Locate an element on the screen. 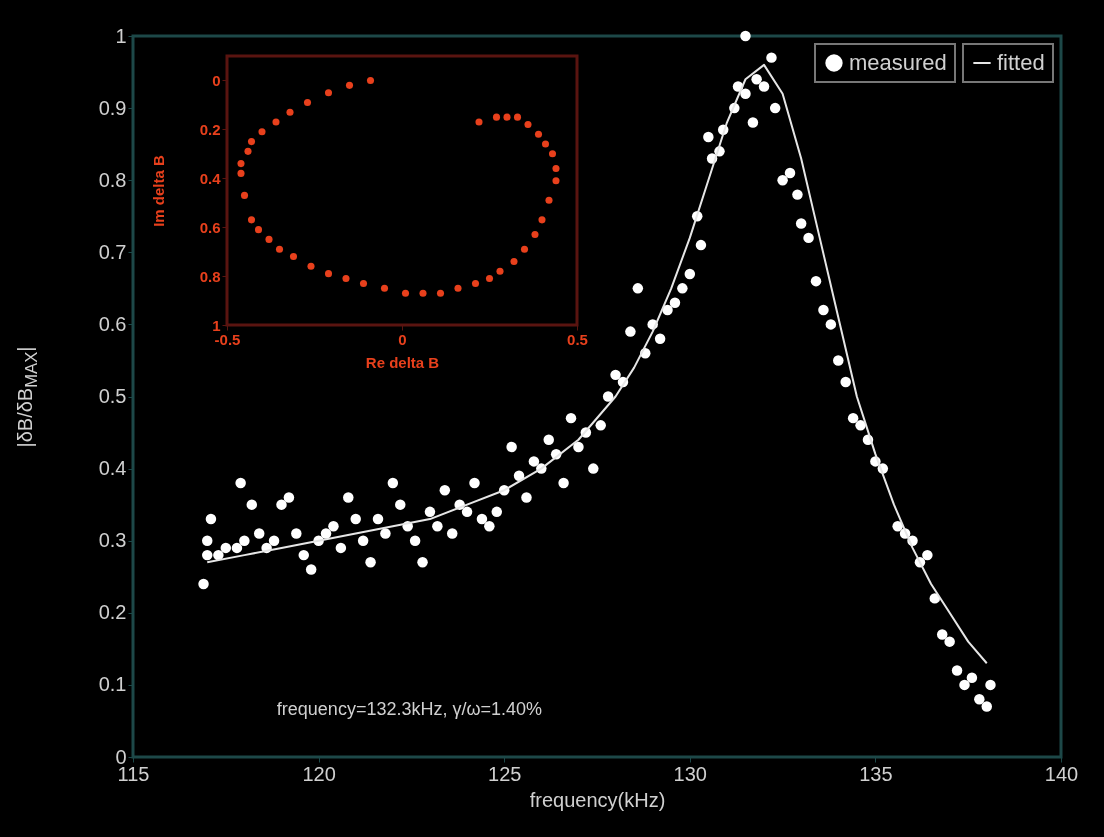 The width and height of the screenshot is (1104, 837). legend-label: measured is located at coordinates (898, 62).